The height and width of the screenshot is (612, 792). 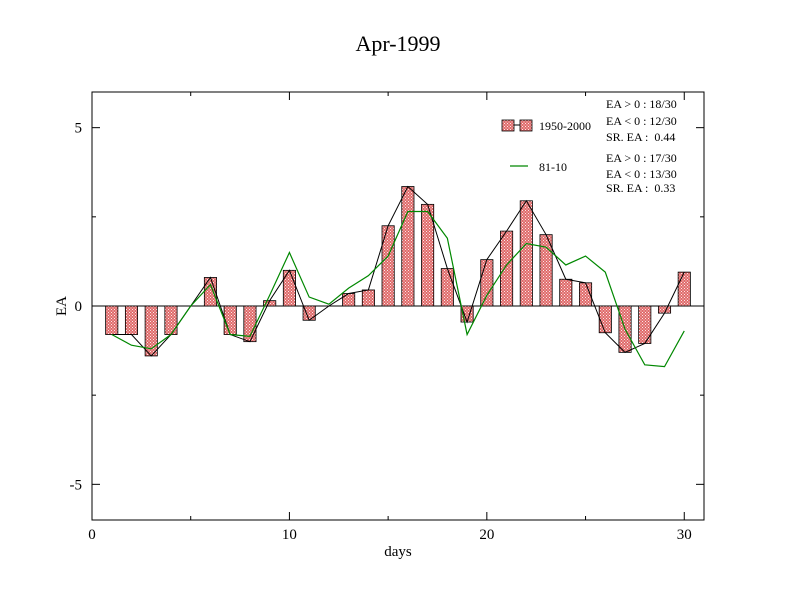 What do you see at coordinates (684, 535) in the screenshot?
I see `x-tick-label: 30` at bounding box center [684, 535].